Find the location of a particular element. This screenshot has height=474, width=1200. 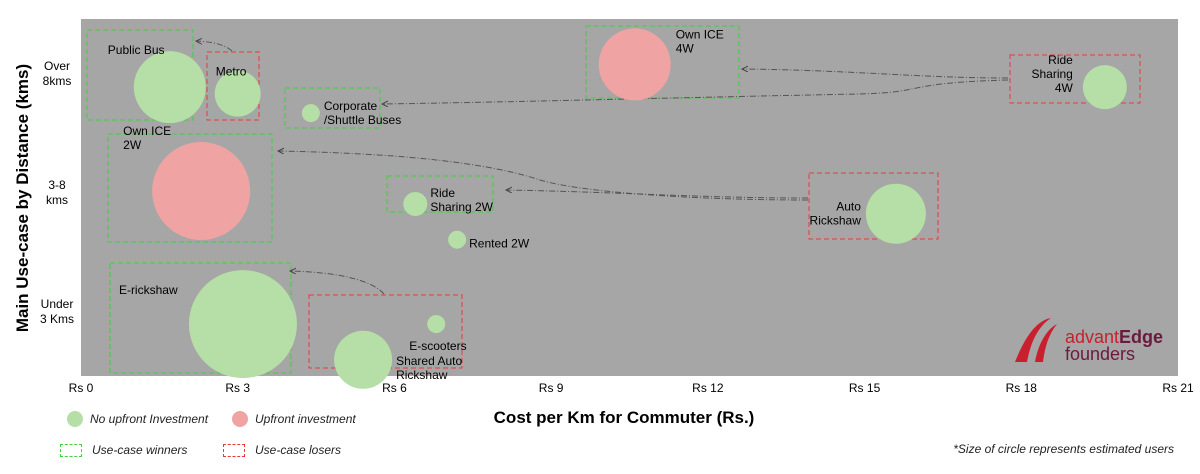

legend-upfront: Upfront investment is located at coordinates (294, 419).